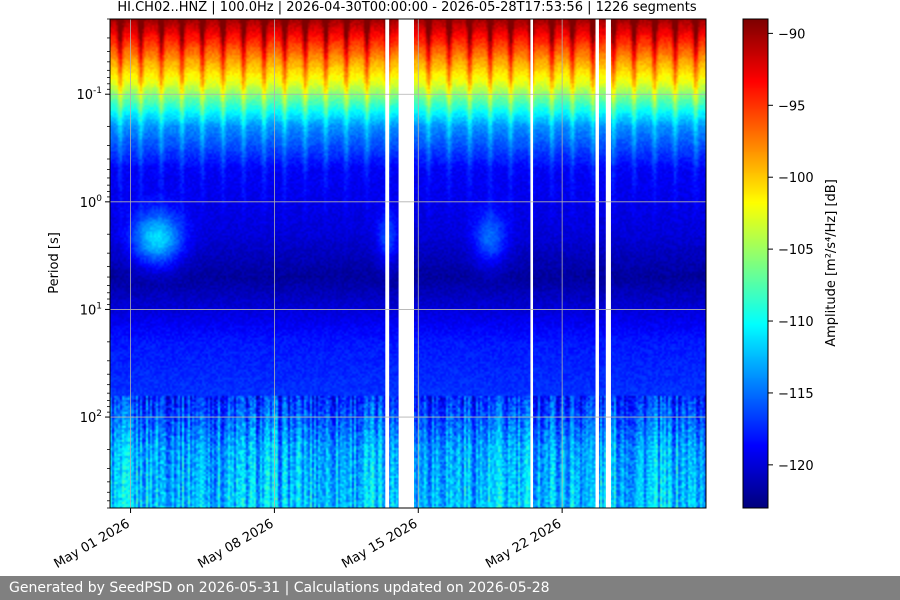  Describe the element at coordinates (791, 34) in the screenshot. I see `colorbar-tick-label: −90` at that location.